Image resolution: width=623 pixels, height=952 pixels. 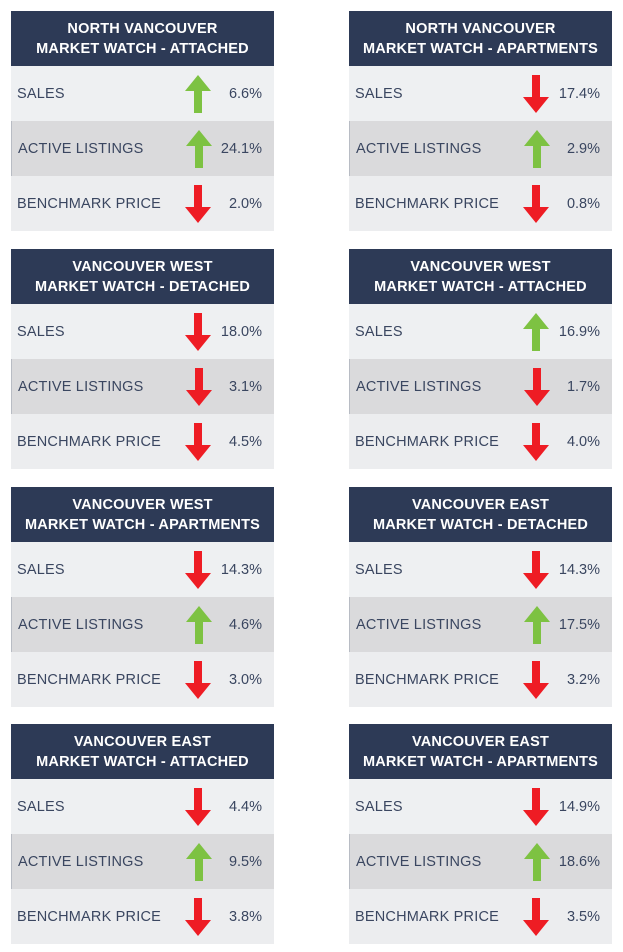 I want to click on stat-row: ACTIVE LISTINGS 3.1%, so click(x=142, y=386).